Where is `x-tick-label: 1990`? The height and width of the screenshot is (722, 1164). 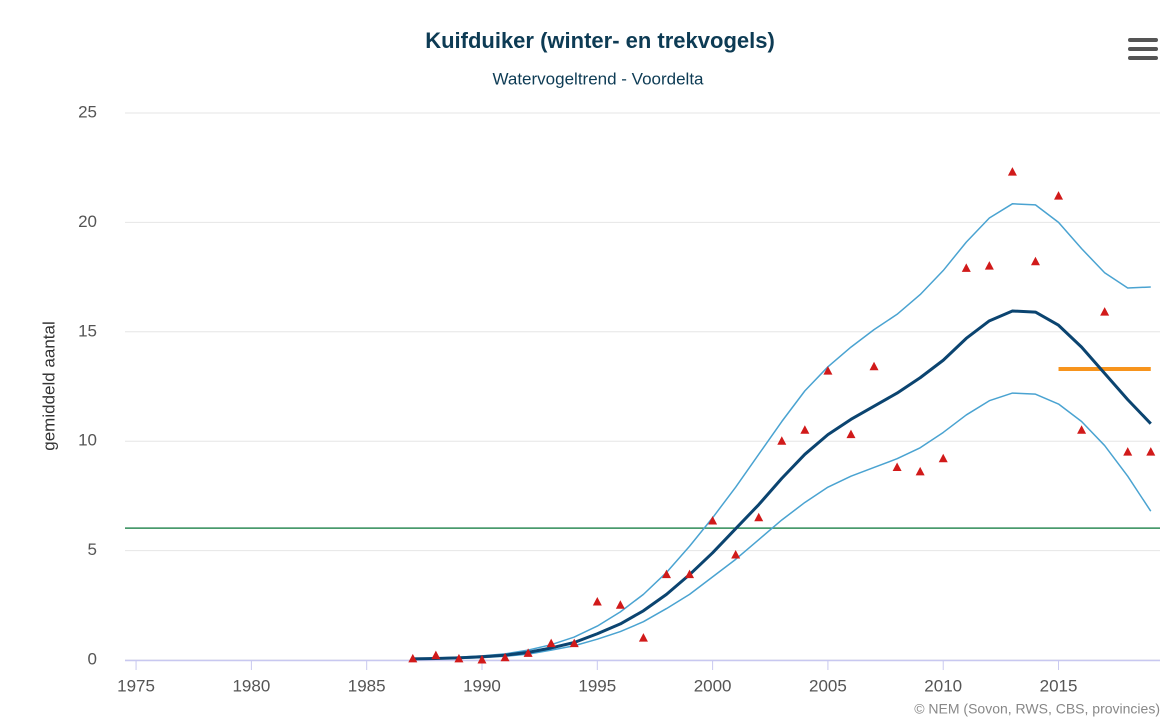 x-tick-label: 1990 is located at coordinates (482, 685).